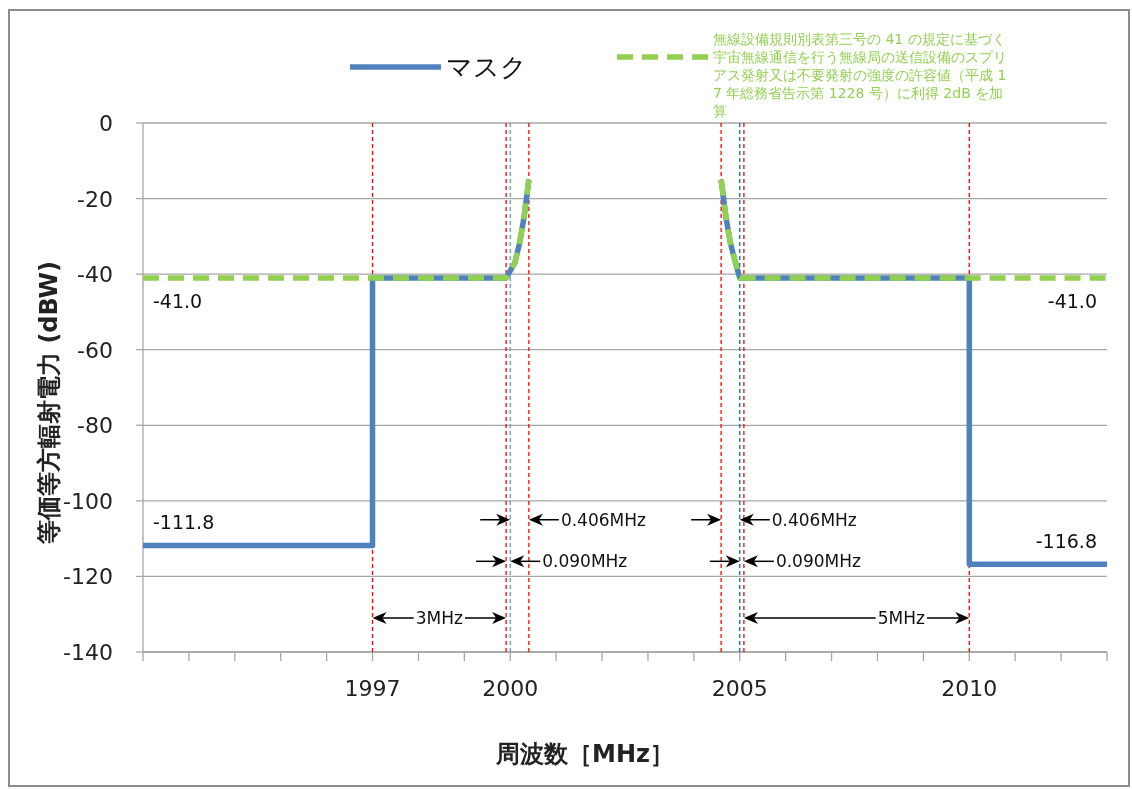  What do you see at coordinates (969, 688) in the screenshot?
I see `x-tick-label: 2010` at bounding box center [969, 688].